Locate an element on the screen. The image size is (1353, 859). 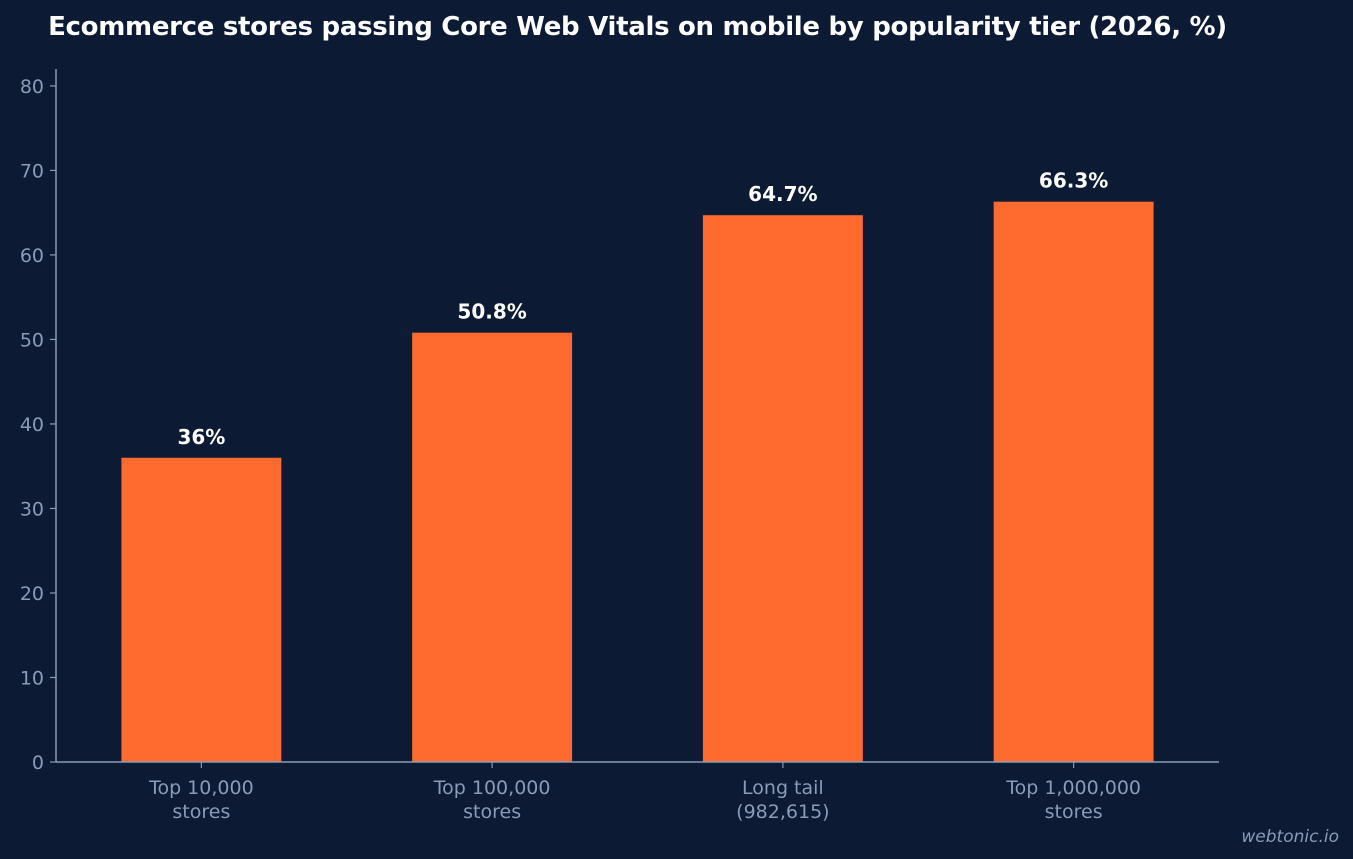
bar-value-label: 64.7% is located at coordinates (782, 194).